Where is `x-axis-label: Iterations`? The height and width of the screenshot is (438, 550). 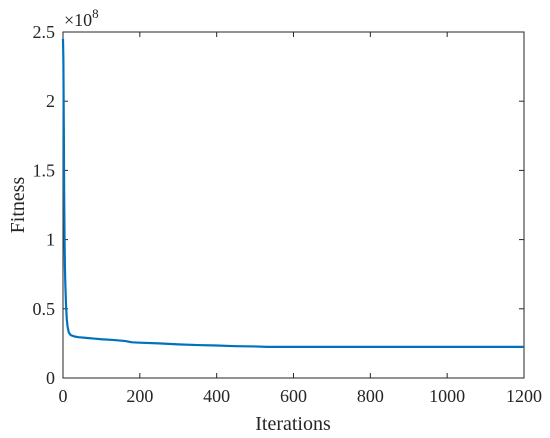 x-axis-label: Iterations is located at coordinates (293, 424).